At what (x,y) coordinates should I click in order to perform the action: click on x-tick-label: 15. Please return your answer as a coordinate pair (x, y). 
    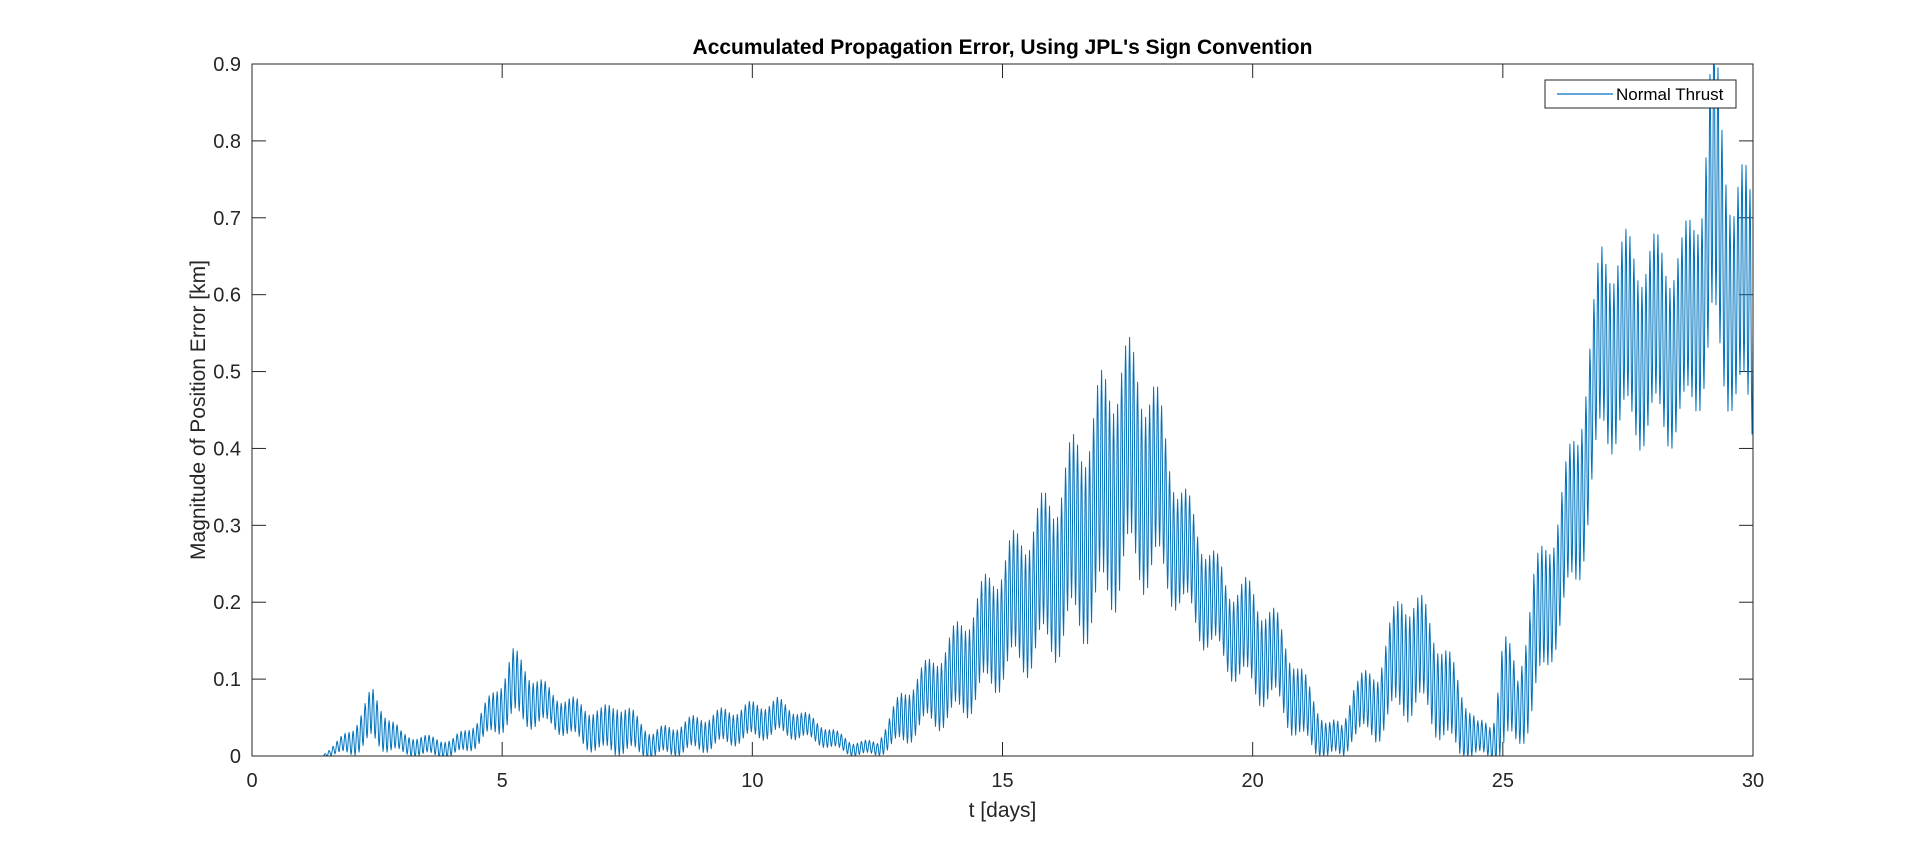
    Looking at the image, I should click on (1002, 781).